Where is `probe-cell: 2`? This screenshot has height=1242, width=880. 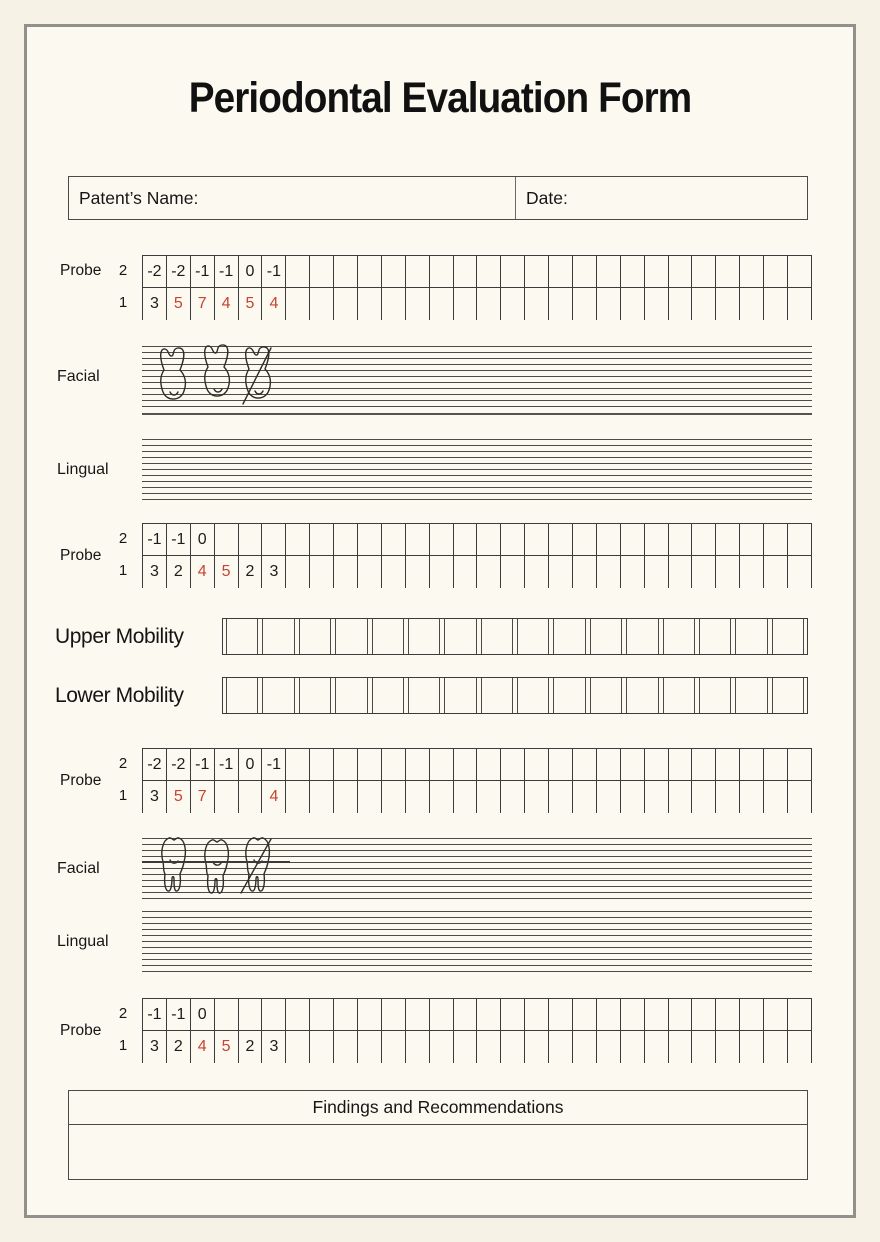 probe-cell: 2 is located at coordinates (179, 1047).